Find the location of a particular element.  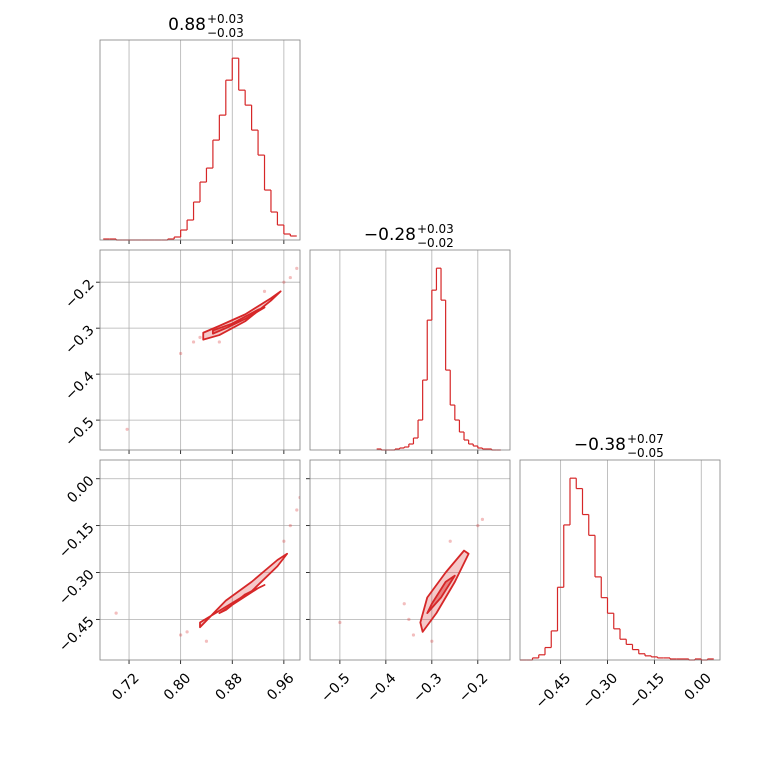

title-value: 0.88 is located at coordinates (187, 25).